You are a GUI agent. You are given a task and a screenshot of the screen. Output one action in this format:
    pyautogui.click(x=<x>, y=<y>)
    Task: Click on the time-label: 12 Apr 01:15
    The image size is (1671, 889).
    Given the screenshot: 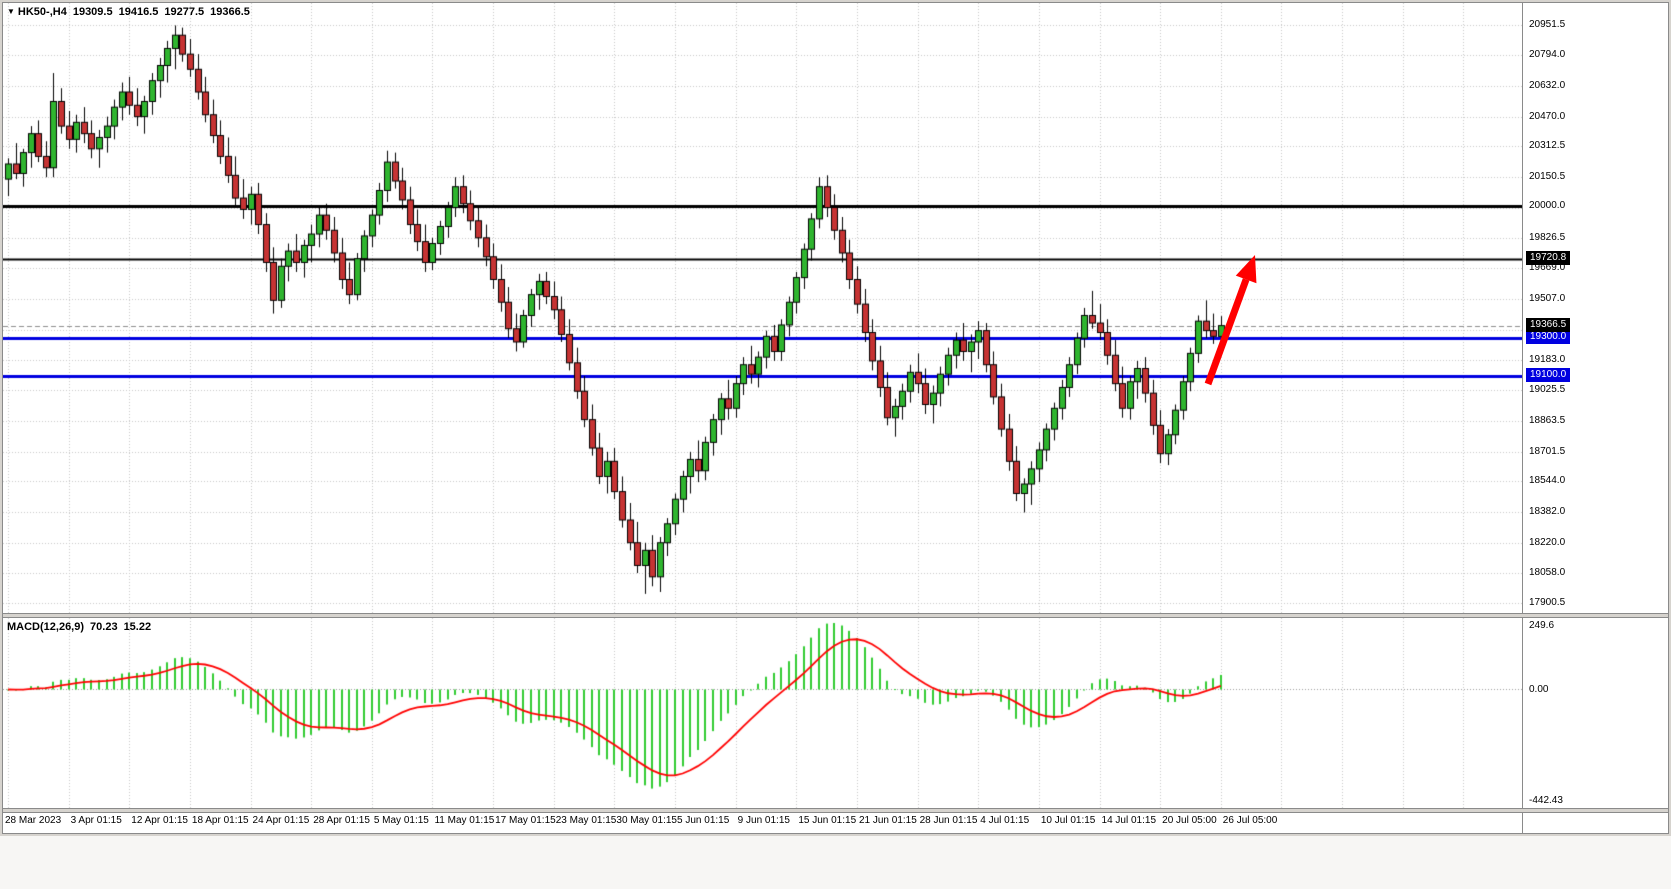 What is the action you would take?
    pyautogui.click(x=159, y=820)
    